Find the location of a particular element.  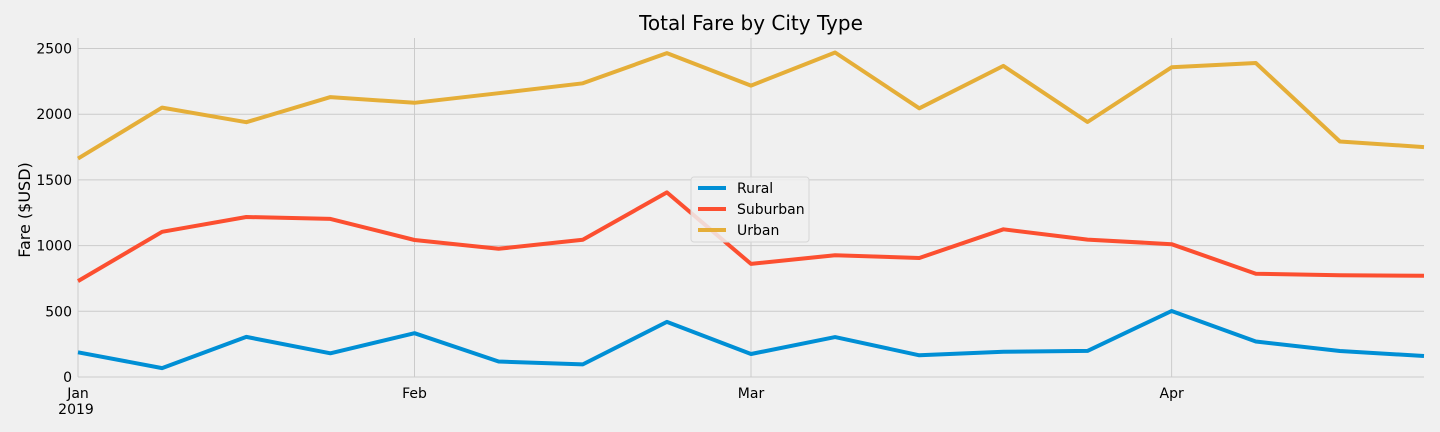

legend-label-suburban: Suburban is located at coordinates (771, 210).